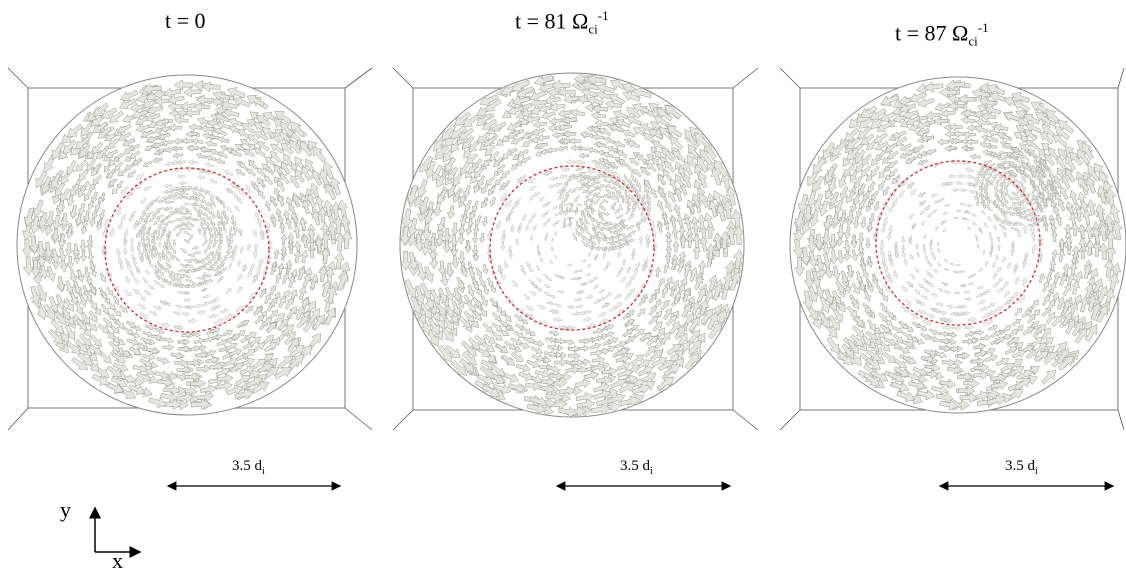  What do you see at coordinates (562, 22) in the screenshot?
I see `panel-2-title: t = 81 Ωci-1` at bounding box center [562, 22].